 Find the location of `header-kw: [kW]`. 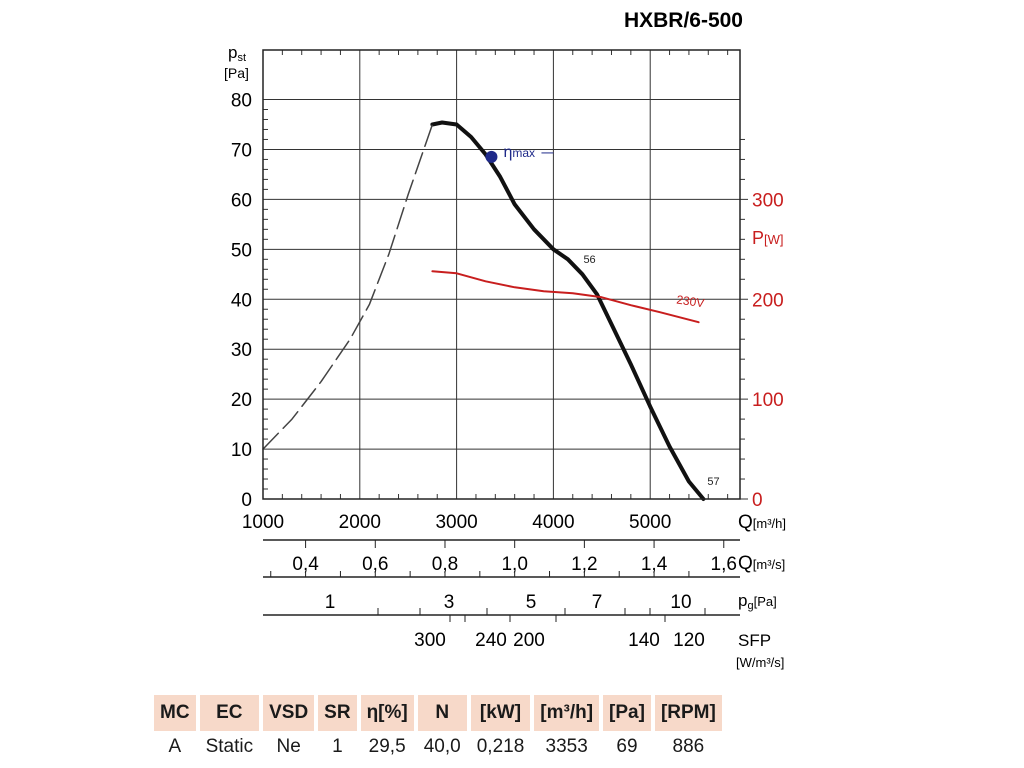

header-kw: [kW] is located at coordinates (500, 713).